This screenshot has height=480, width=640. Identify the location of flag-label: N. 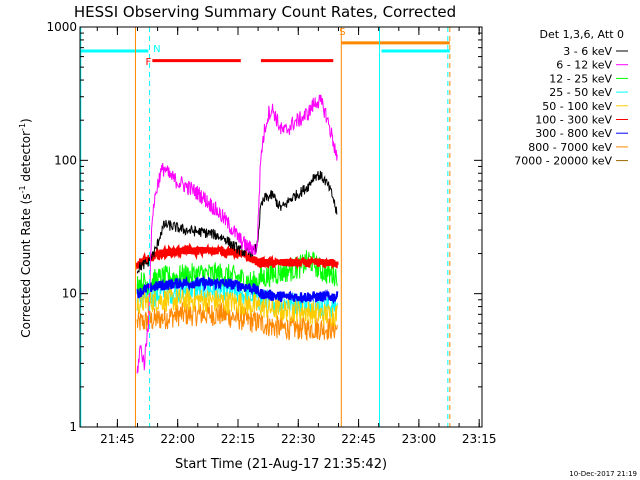
(156, 49).